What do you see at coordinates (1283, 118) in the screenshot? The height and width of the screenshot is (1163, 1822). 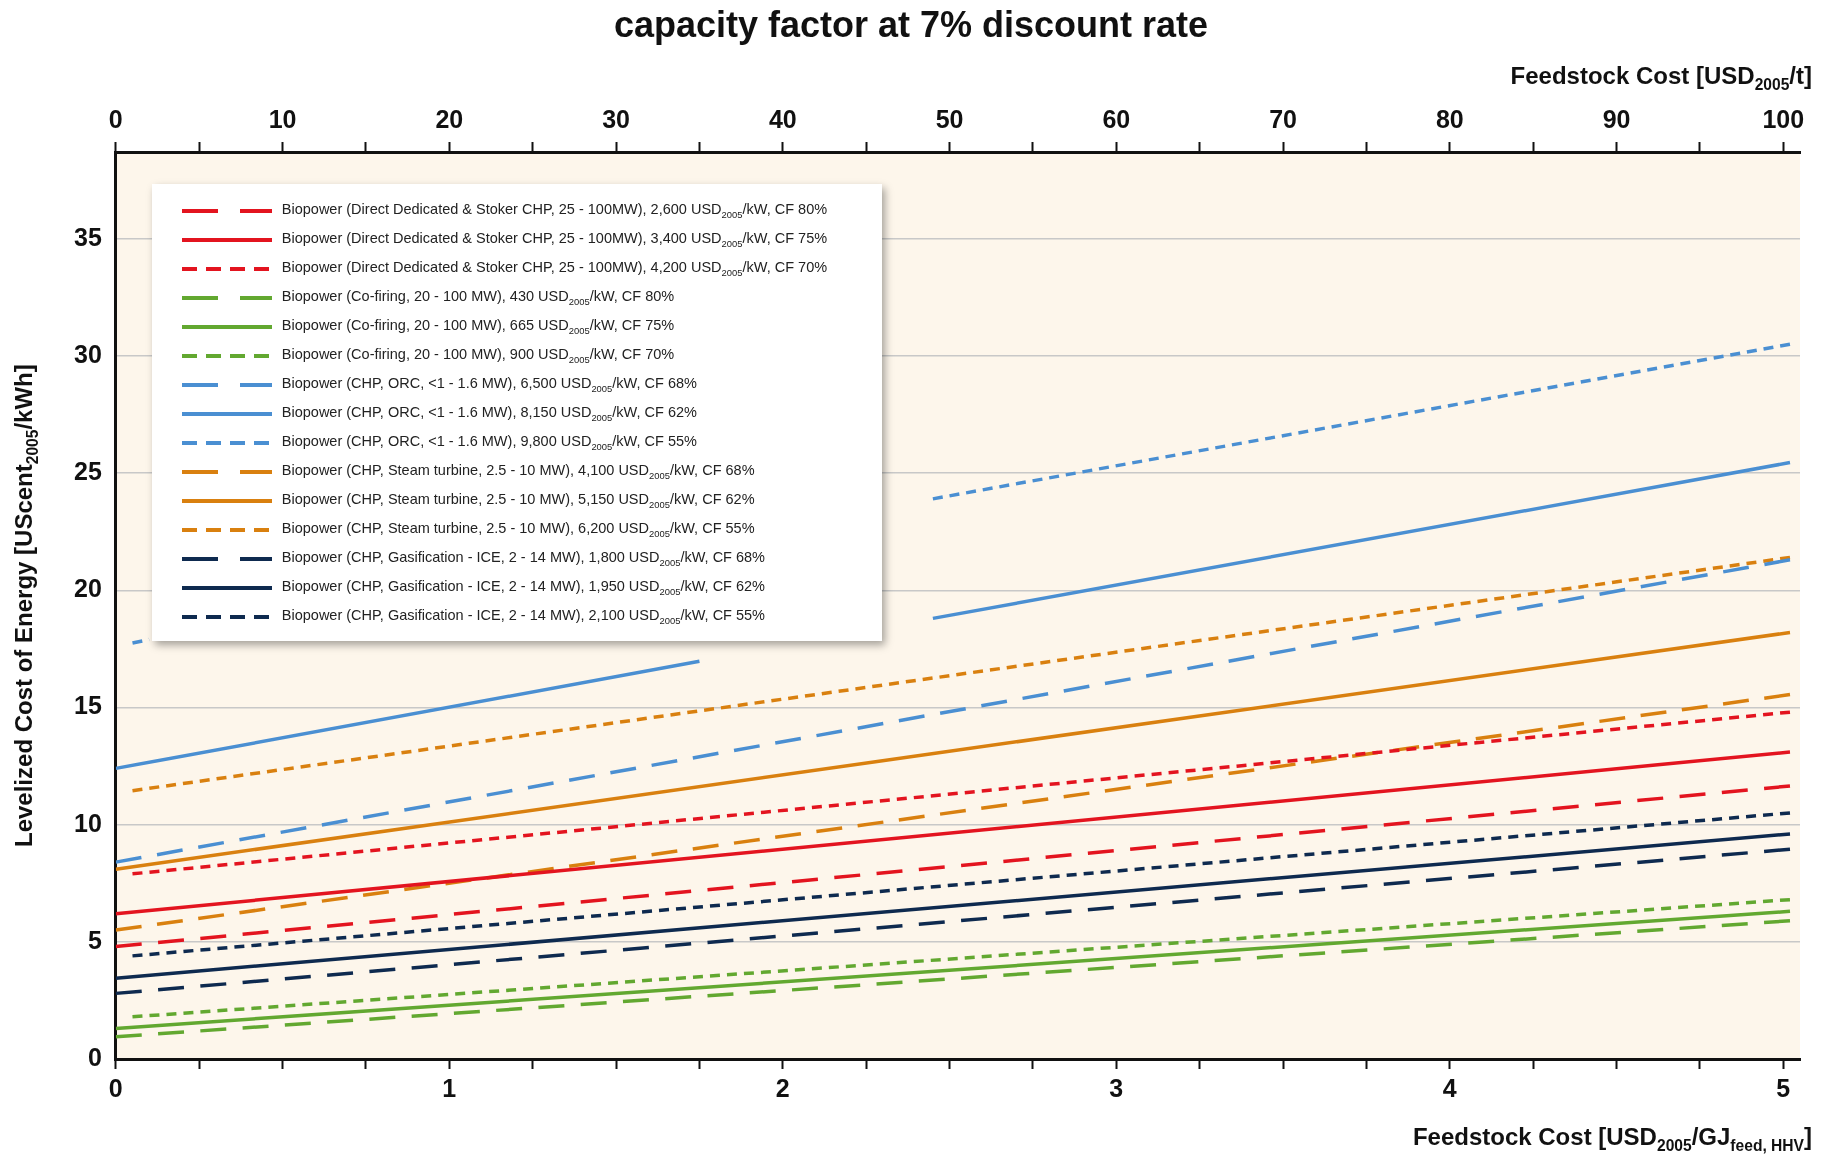 I see `x2-tick-label: 70` at bounding box center [1283, 118].